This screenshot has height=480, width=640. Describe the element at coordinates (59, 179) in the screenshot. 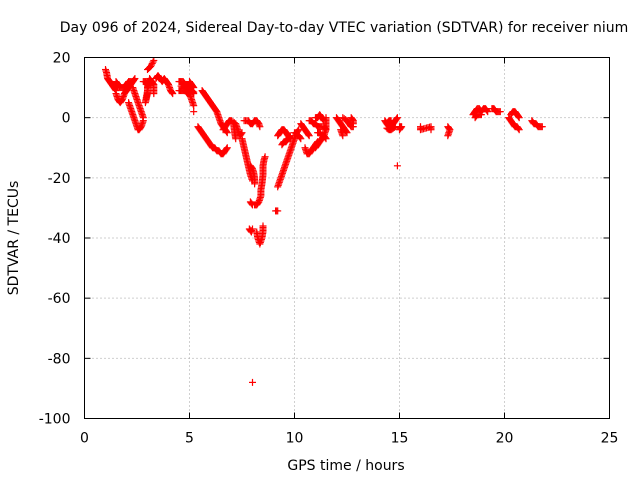

I see `y-tick-label: -20` at that location.